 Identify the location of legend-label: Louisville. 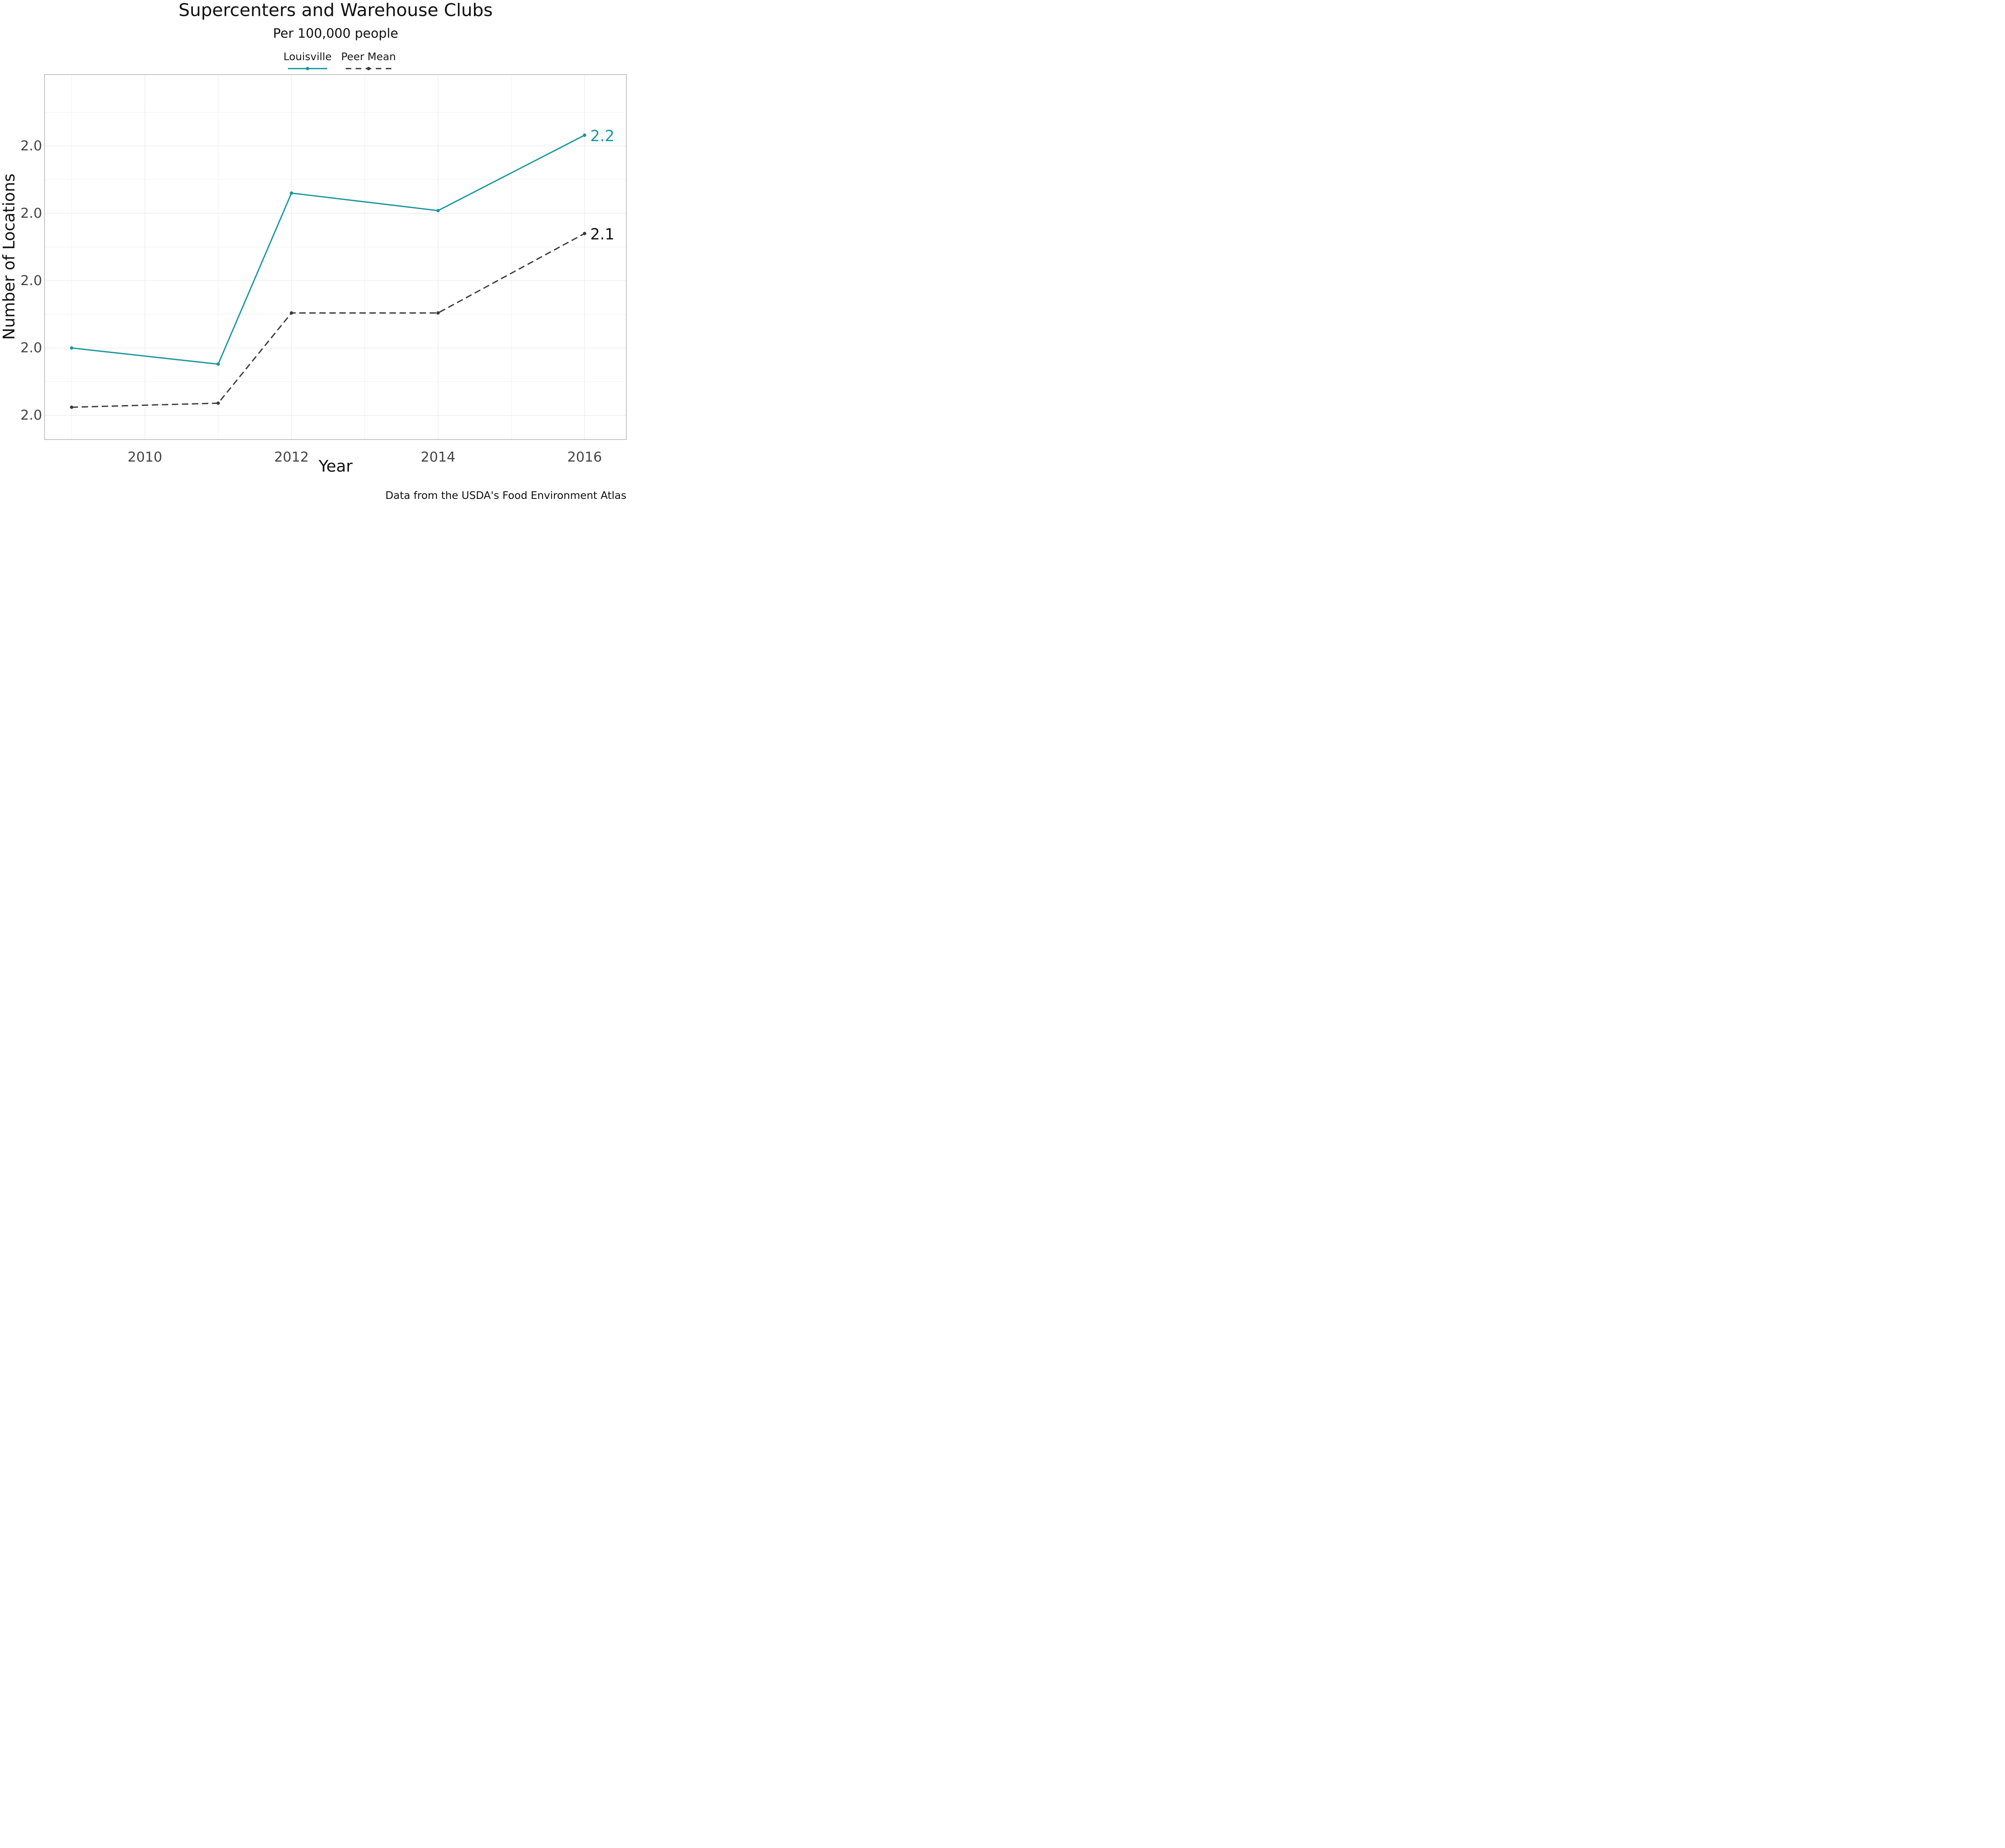
(308, 57).